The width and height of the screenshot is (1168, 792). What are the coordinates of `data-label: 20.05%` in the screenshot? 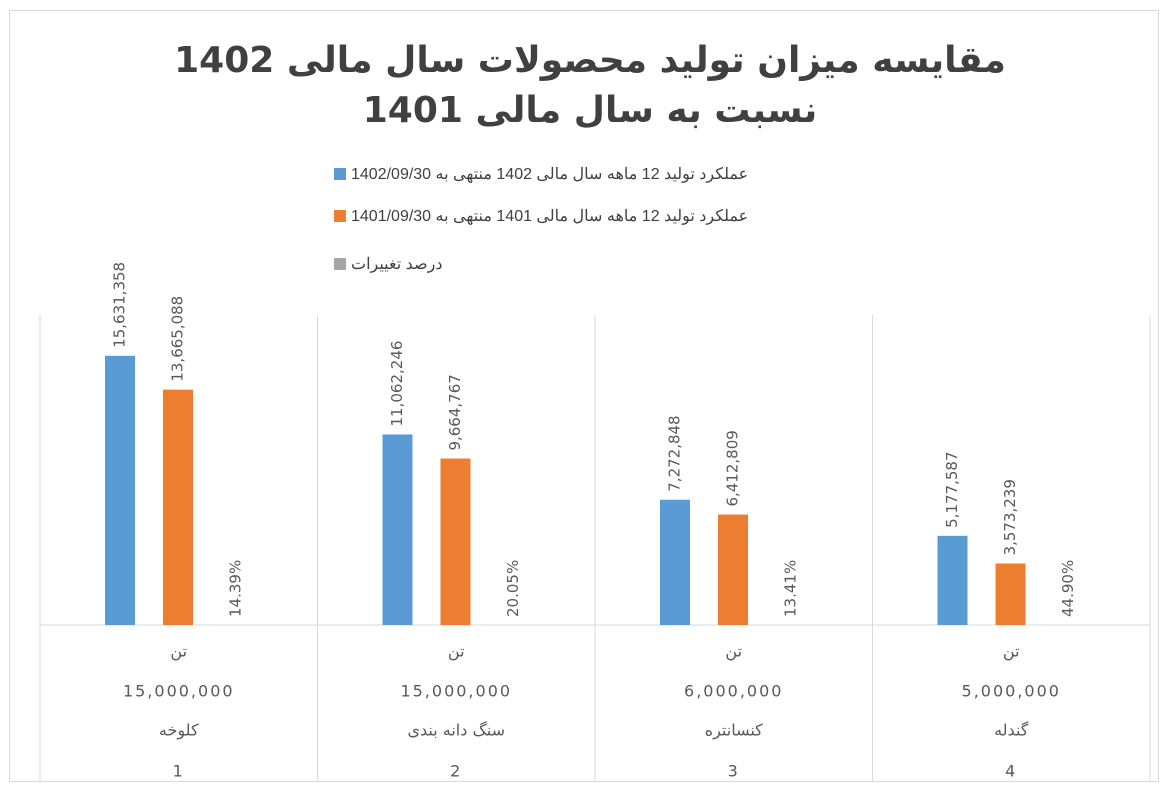 It's located at (513, 588).